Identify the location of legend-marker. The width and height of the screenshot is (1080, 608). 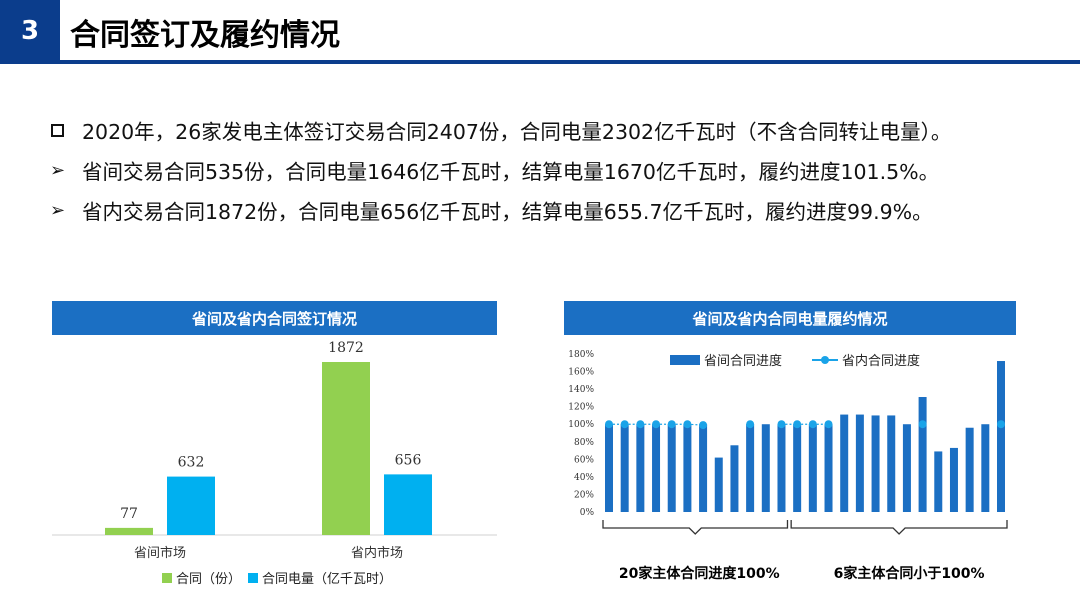
(825, 360).